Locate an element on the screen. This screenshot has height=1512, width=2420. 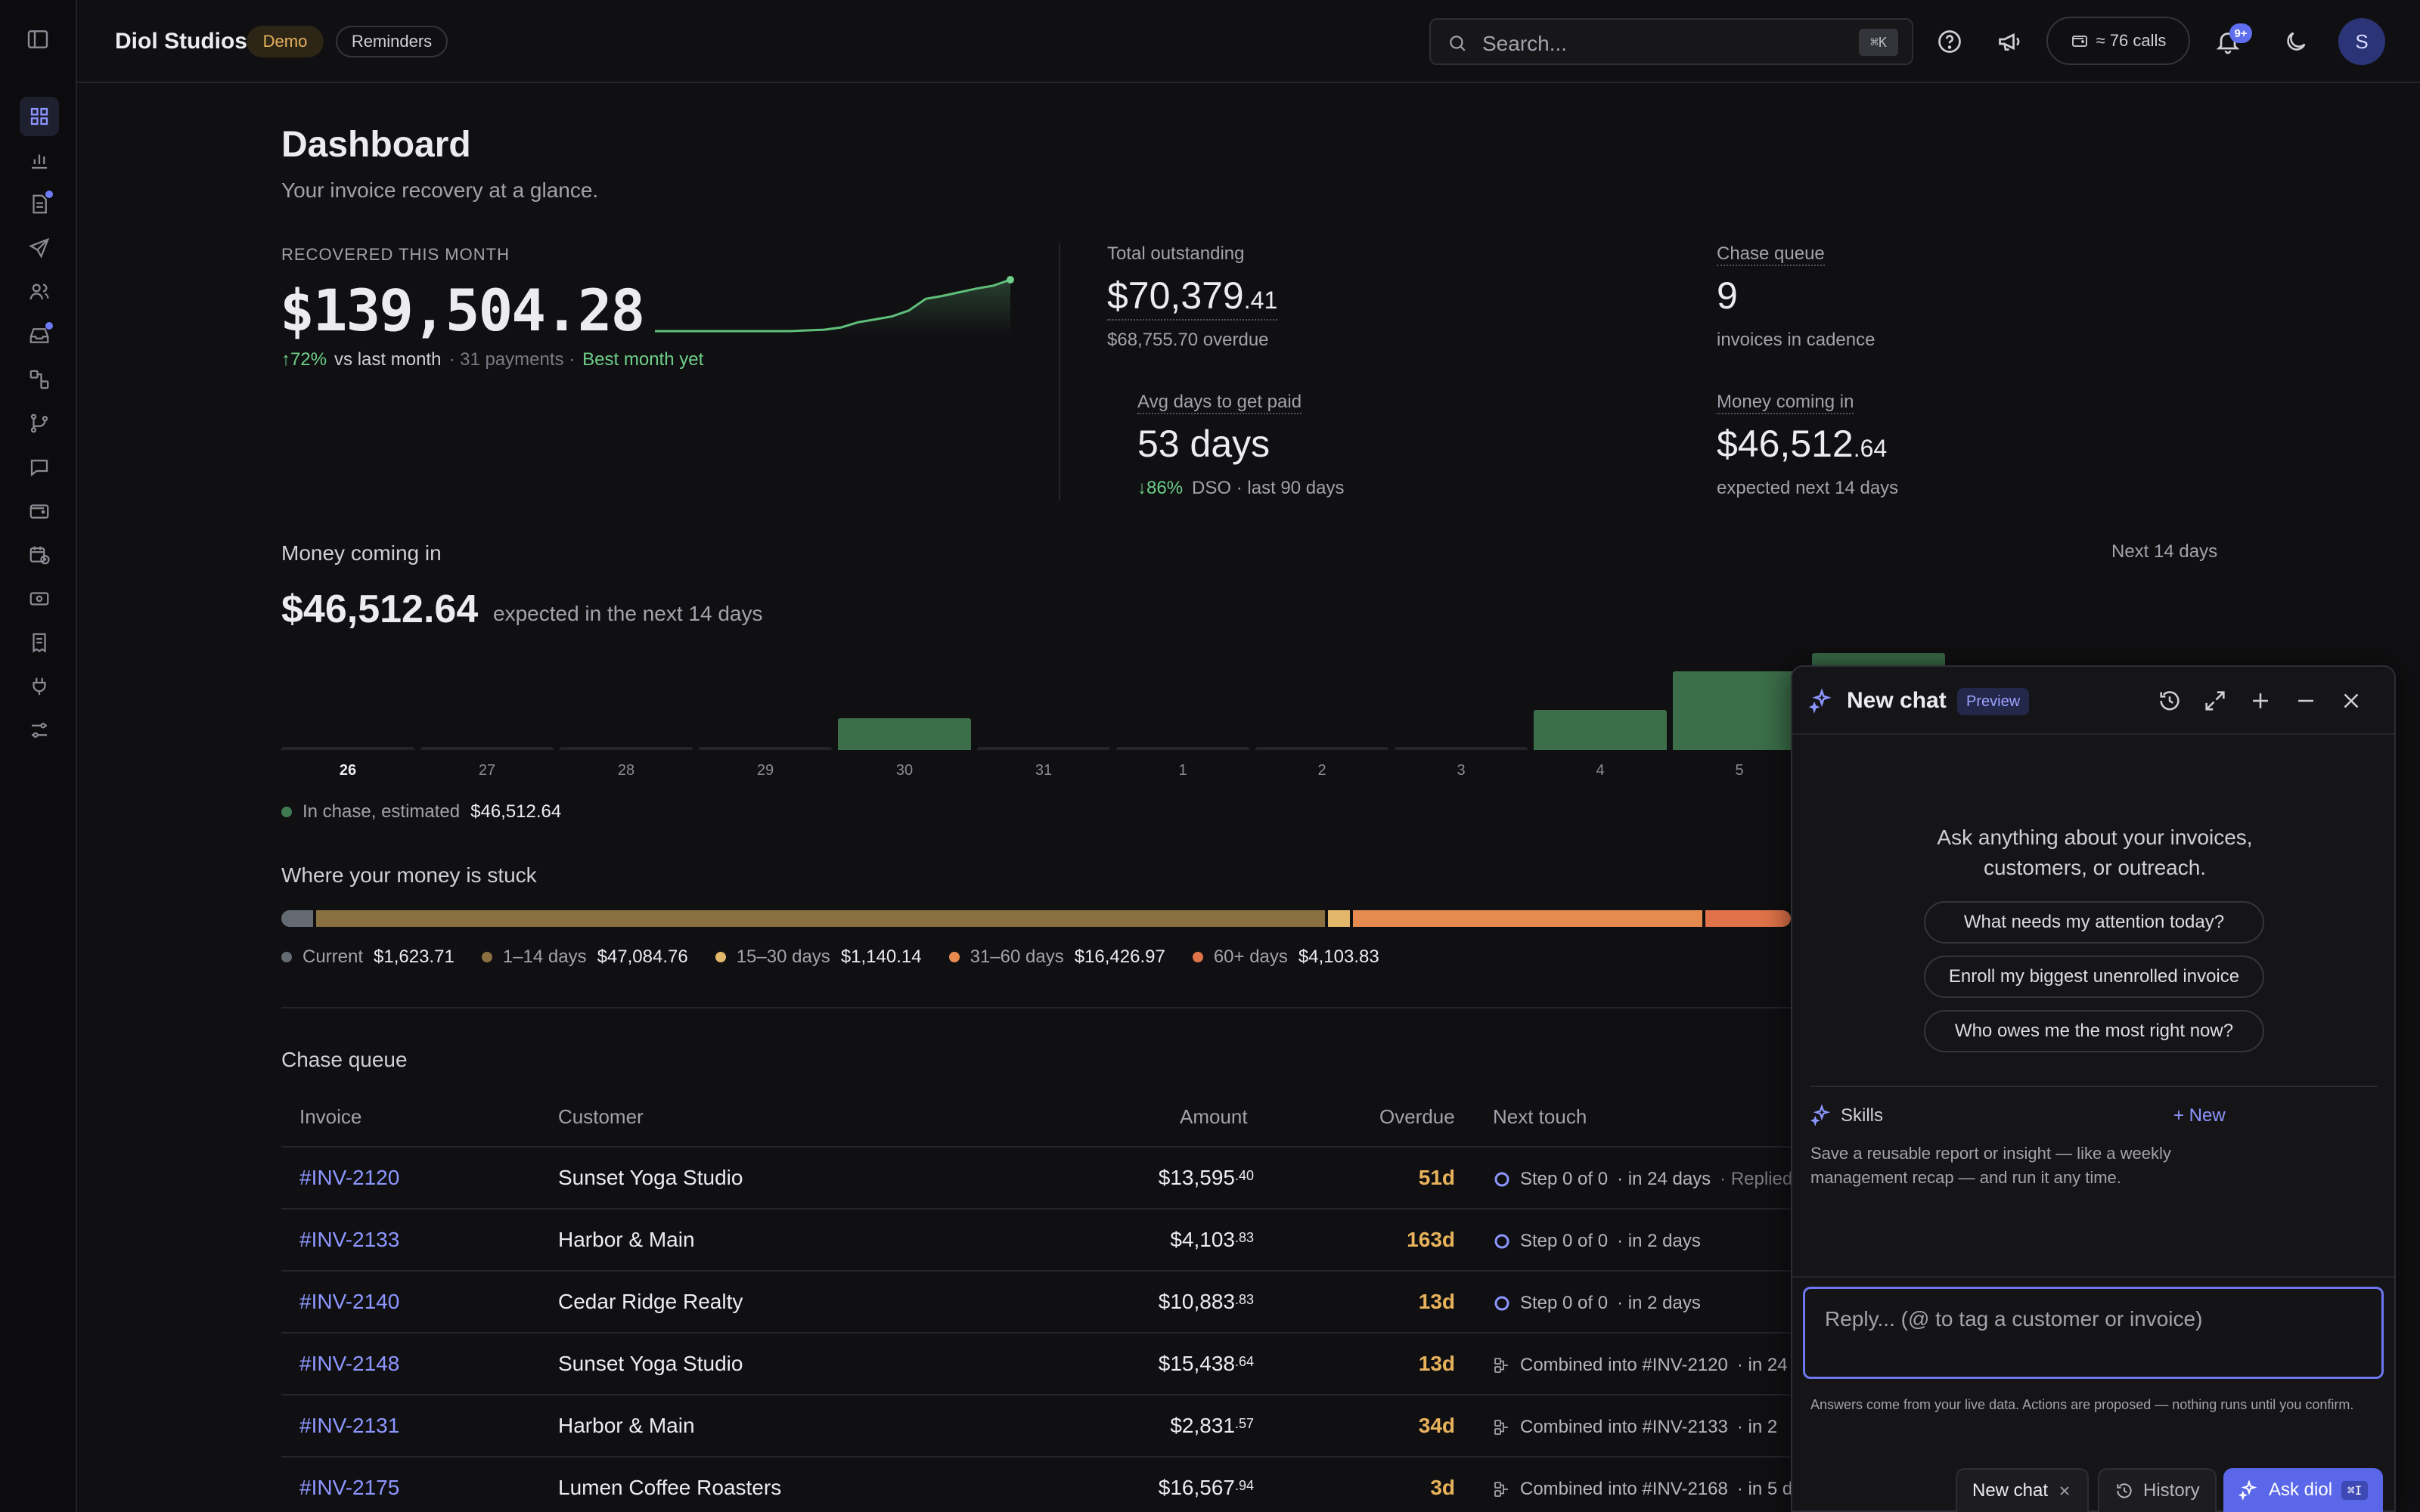
invoice-link: #INV-2120 is located at coordinates (349, 1177).